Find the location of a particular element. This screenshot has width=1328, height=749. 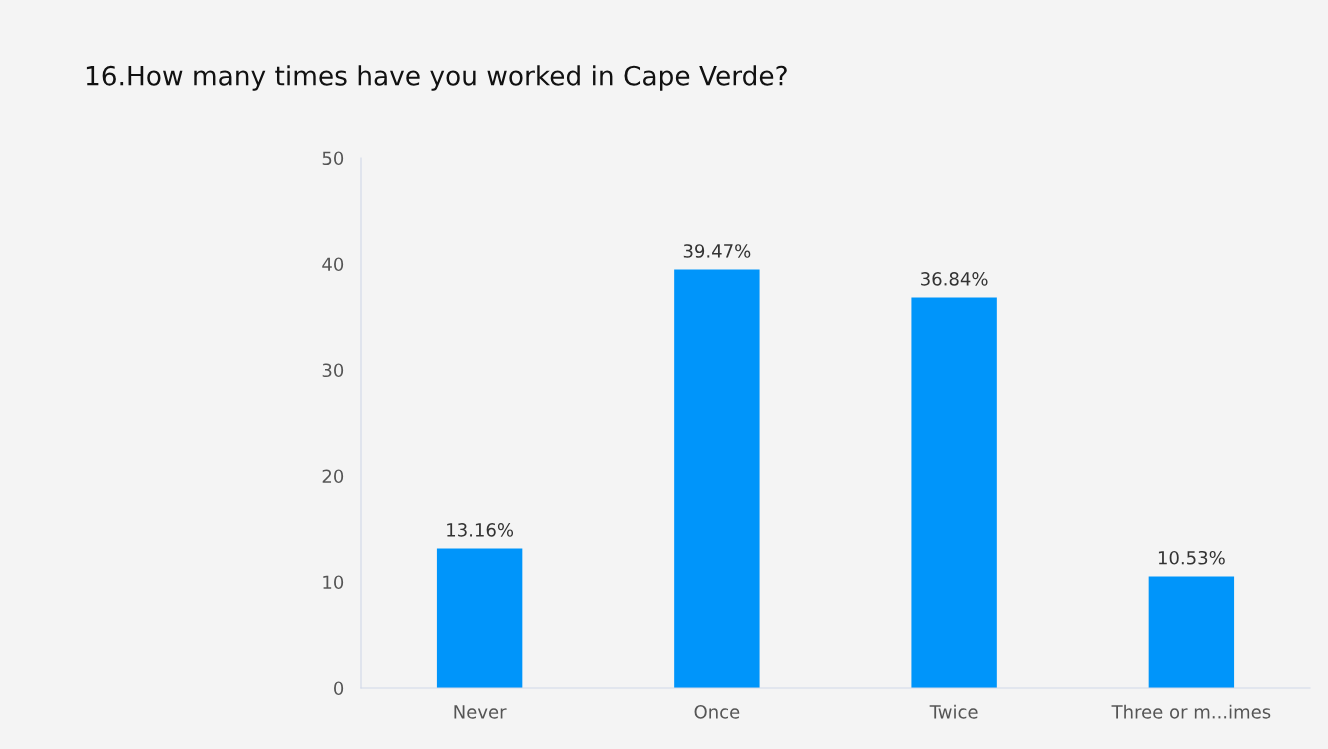

y-tick-label: 30 is located at coordinates (333, 370).